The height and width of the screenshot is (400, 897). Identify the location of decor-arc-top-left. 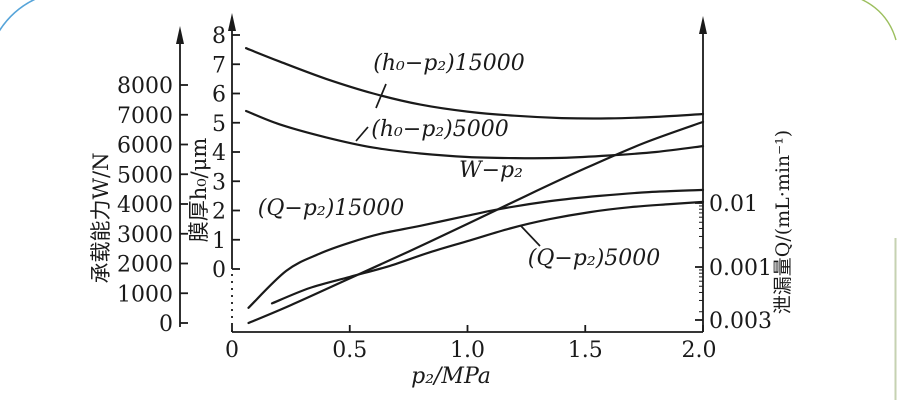
(18, 16).